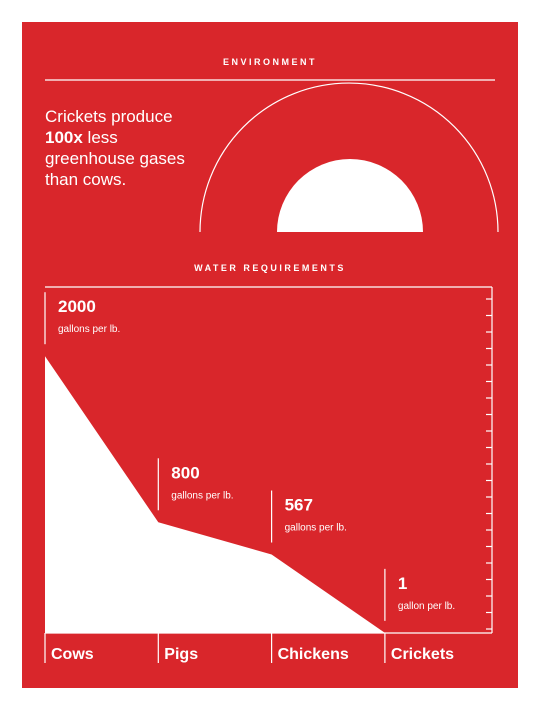 This screenshot has height=709, width=540. What do you see at coordinates (77, 306) in the screenshot?
I see `value-label: 2000` at bounding box center [77, 306].